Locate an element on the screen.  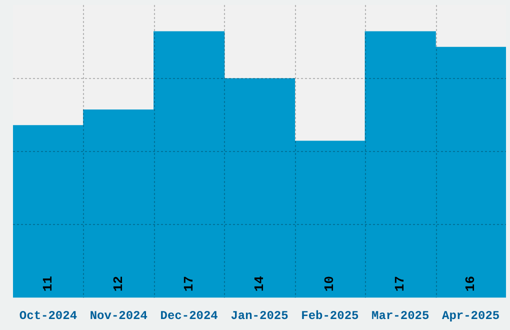
x-tick-label: Feb-2025 is located at coordinates (330, 315).